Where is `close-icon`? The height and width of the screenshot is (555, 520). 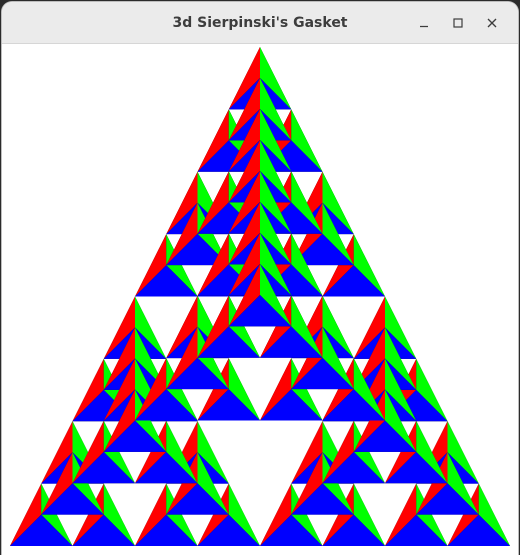
close-icon is located at coordinates (492, 23).